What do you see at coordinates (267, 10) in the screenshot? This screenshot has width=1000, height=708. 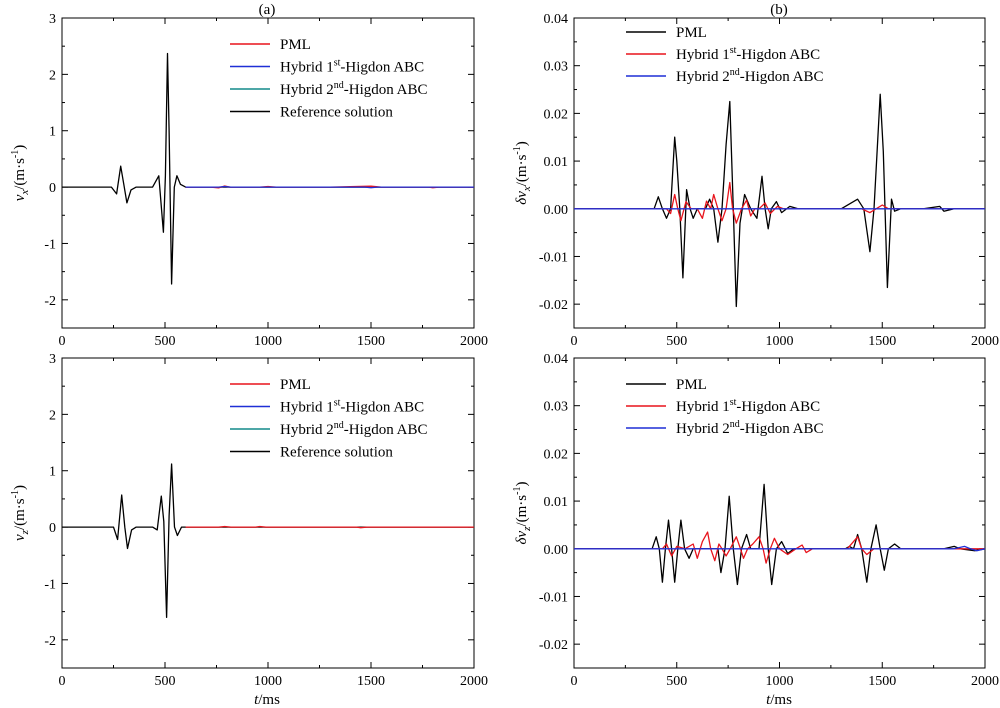 I see `panel-label-a: (a)` at bounding box center [267, 10].